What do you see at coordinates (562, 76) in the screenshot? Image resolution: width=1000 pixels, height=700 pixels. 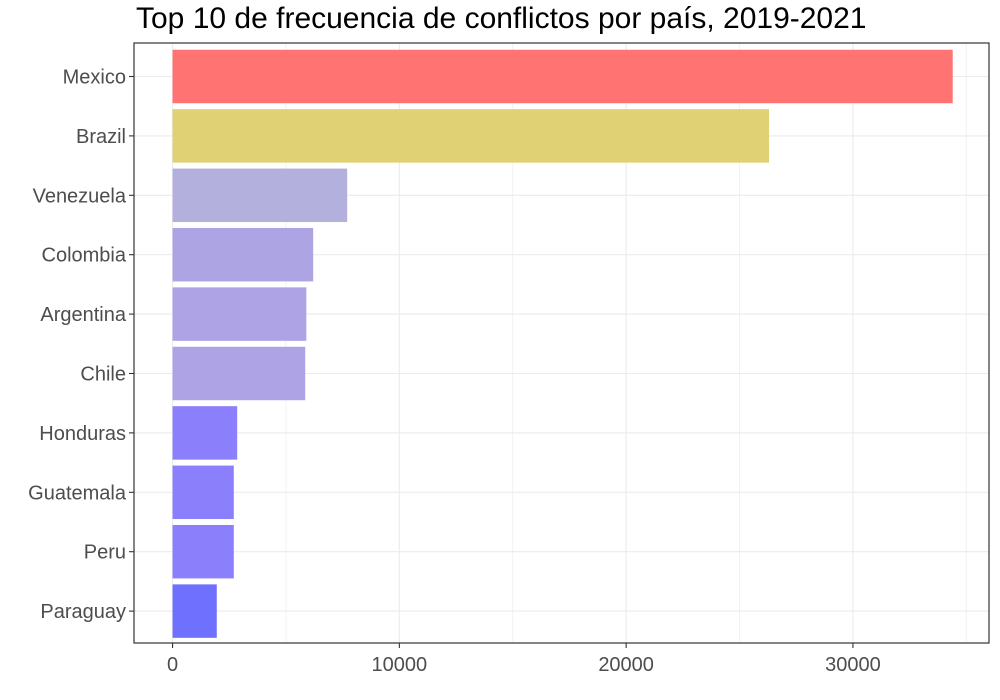 I see `bar-mexico` at bounding box center [562, 76].